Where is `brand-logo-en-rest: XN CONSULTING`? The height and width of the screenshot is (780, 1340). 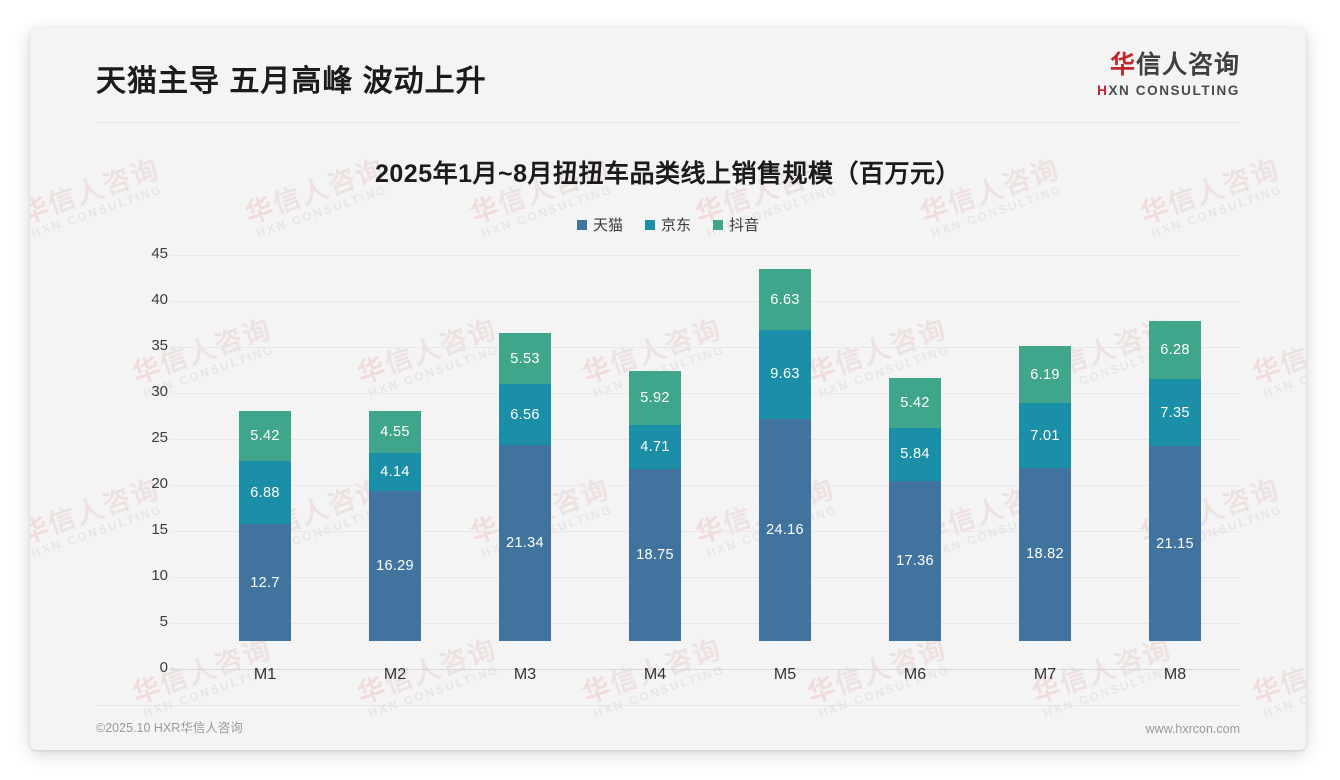
brand-logo-en-rest: XN CONSULTING is located at coordinates (1174, 90).